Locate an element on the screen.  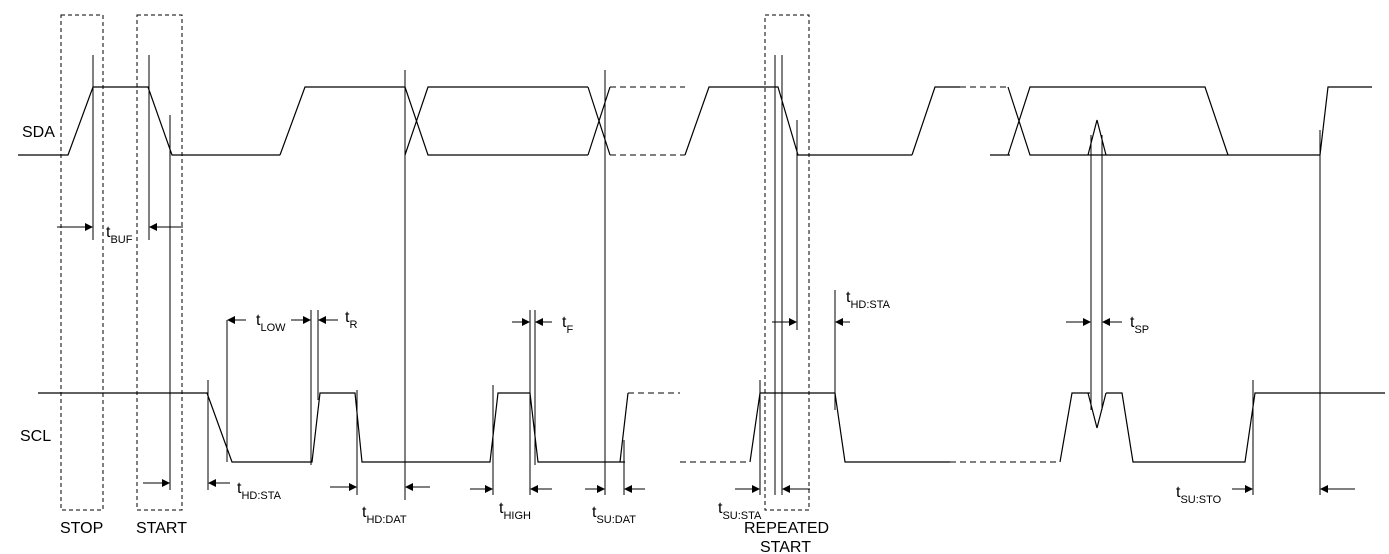
sda-waveform is located at coordinates (695, 121).